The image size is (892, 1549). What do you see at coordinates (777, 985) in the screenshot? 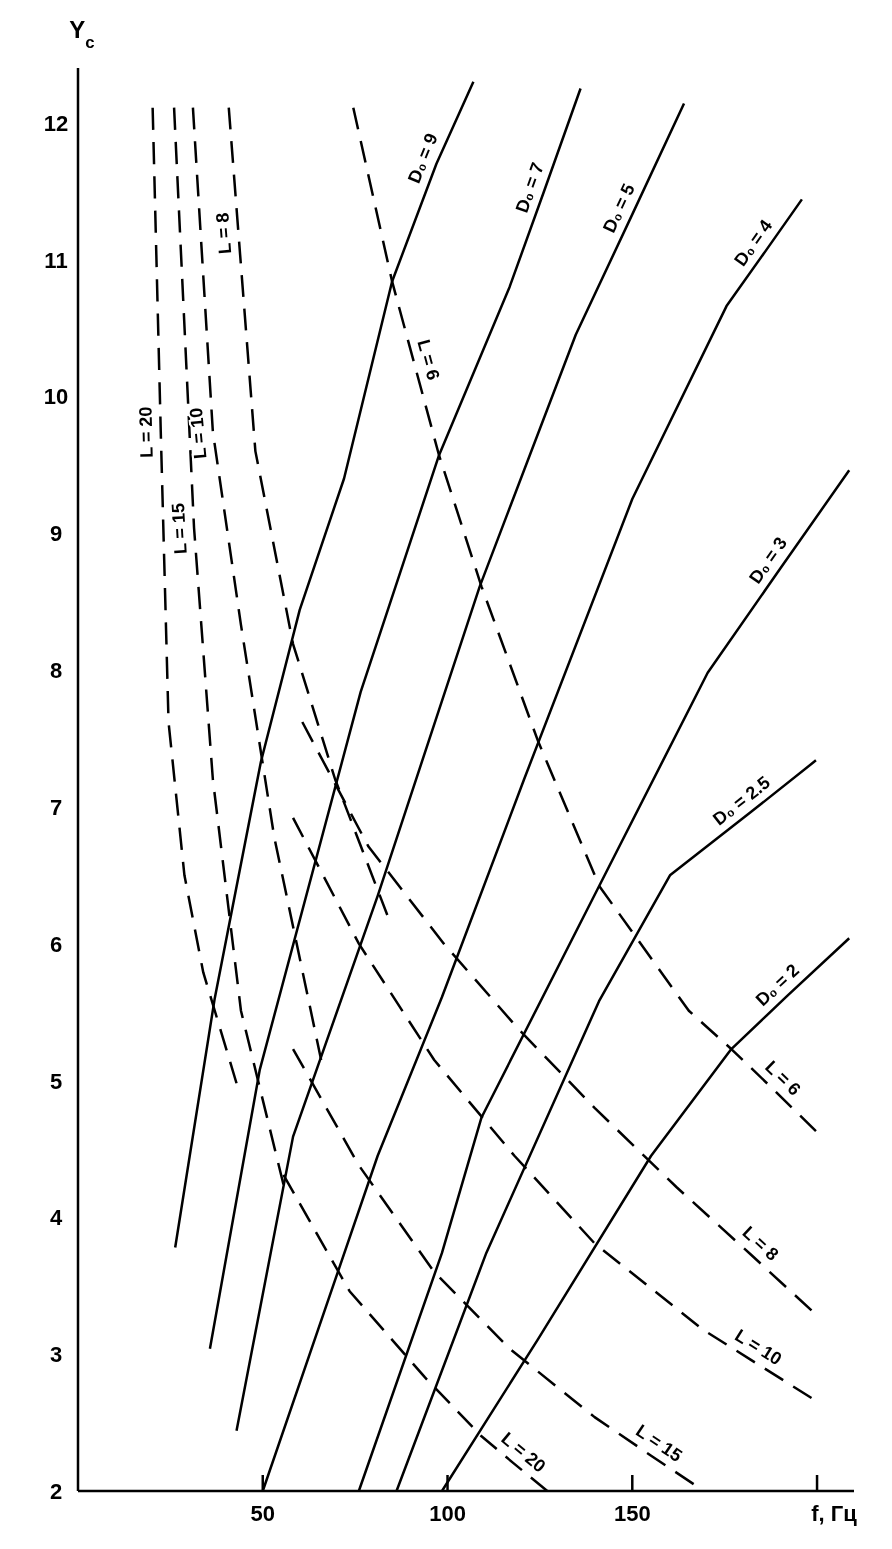
I see `annotation: D₀ = 2` at bounding box center [777, 985].